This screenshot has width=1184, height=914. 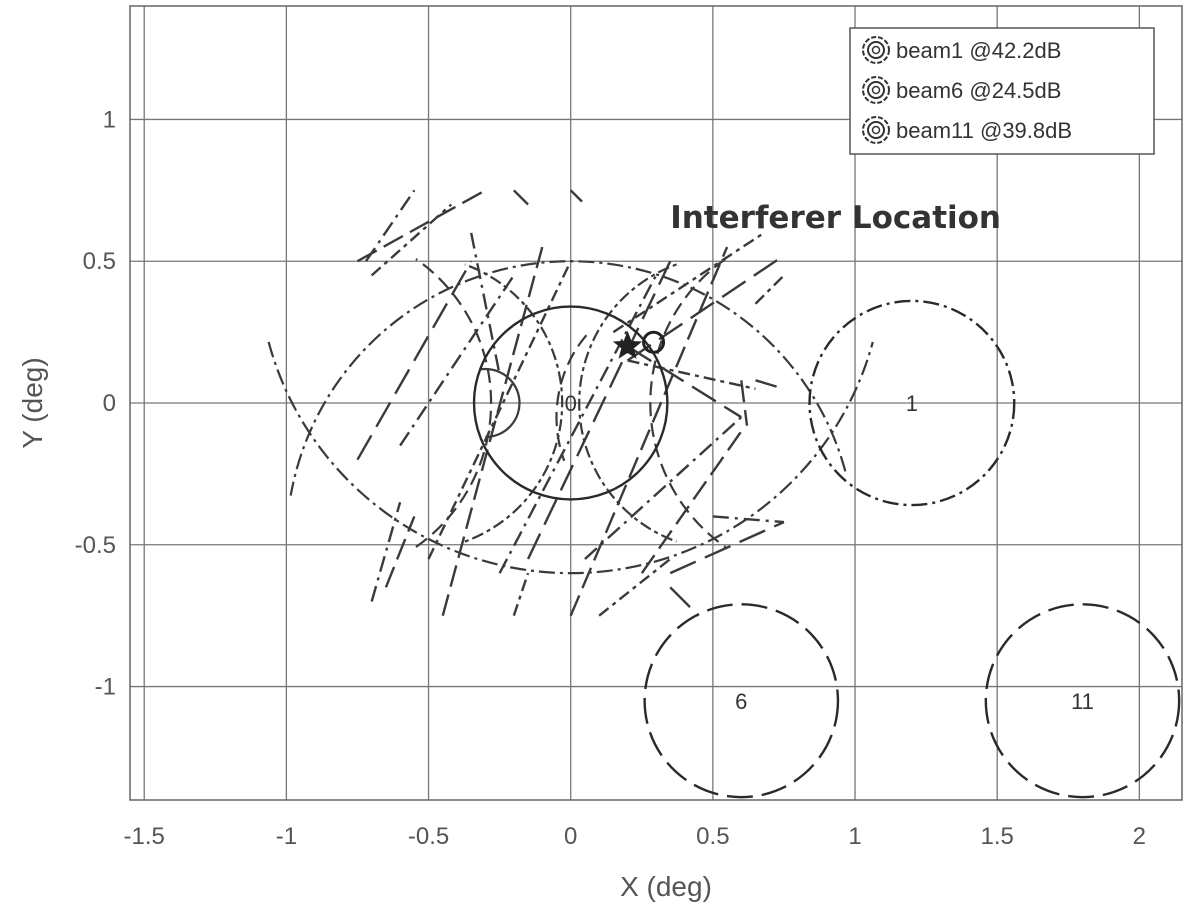 I want to click on interferer-marker, so click(x=627, y=344).